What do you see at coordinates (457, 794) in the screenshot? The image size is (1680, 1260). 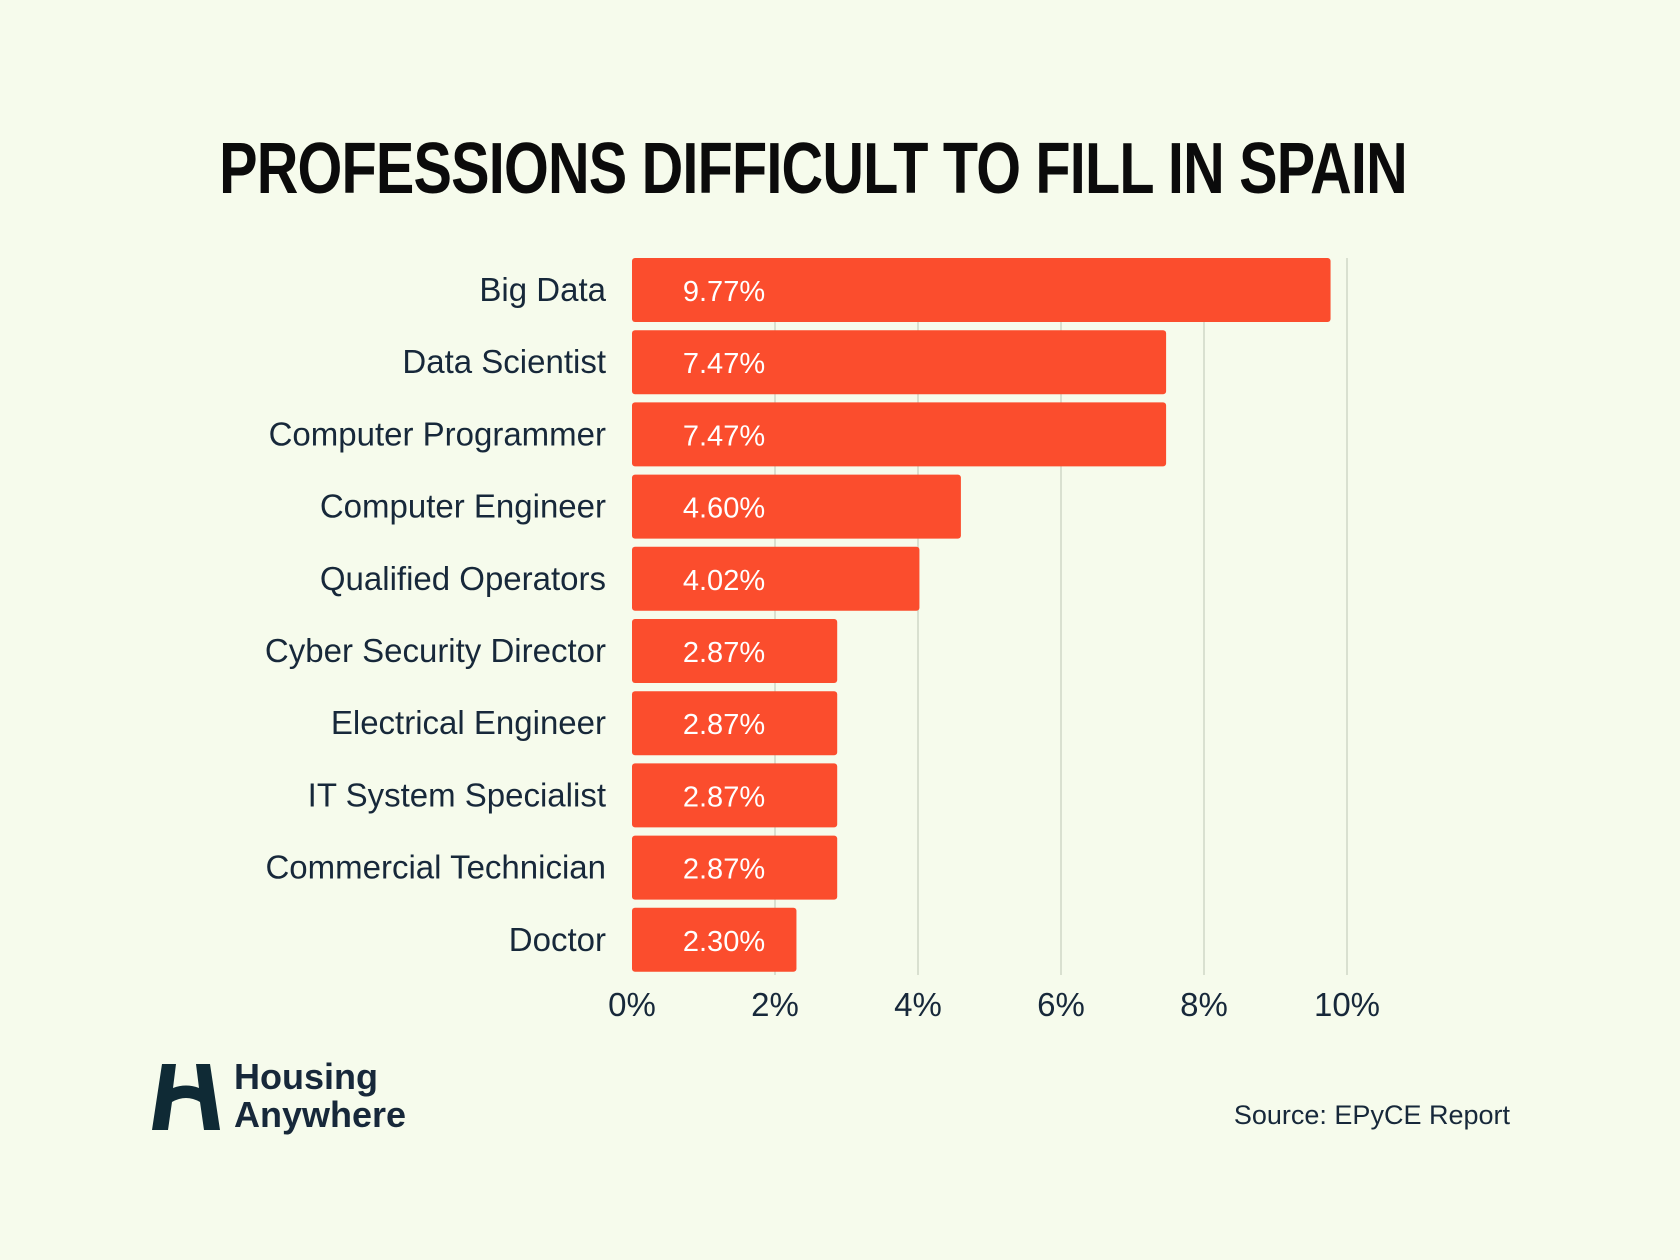 I see `category-label: IT System Specialist` at bounding box center [457, 794].